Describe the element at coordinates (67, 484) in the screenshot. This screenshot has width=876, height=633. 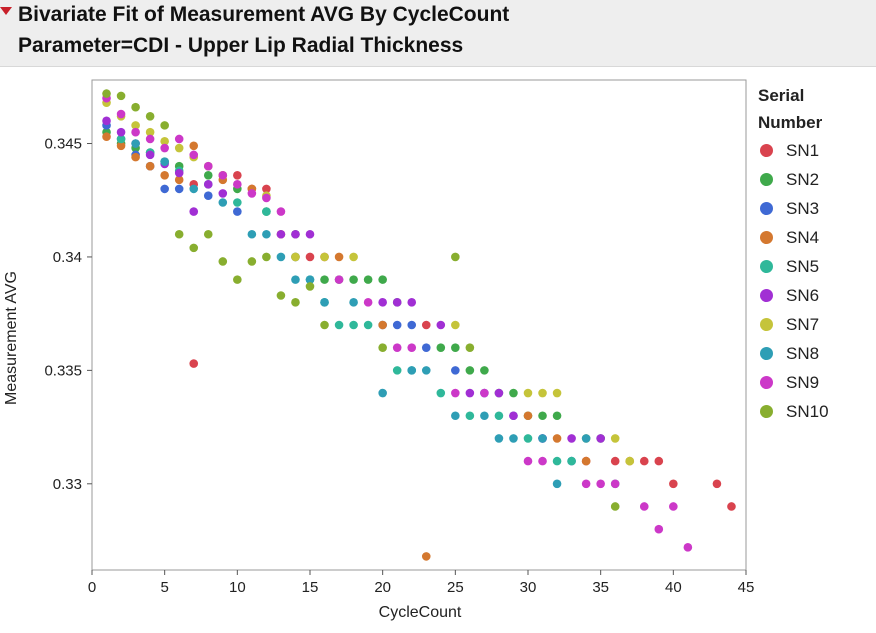
I see `y-tick-label: 0.33` at that location.